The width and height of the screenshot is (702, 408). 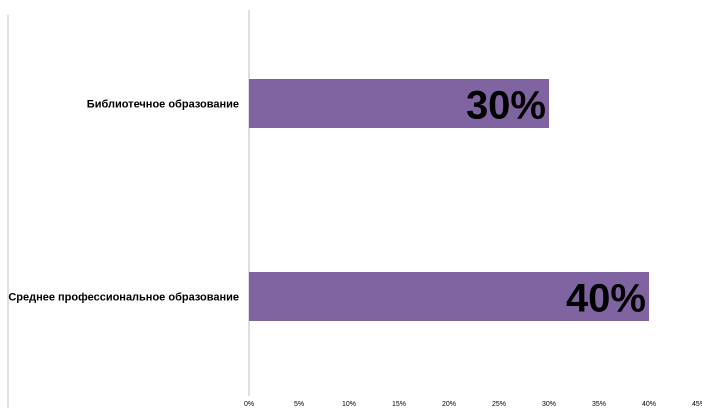 What do you see at coordinates (549, 404) in the screenshot?
I see `x-tick-label: 30%` at bounding box center [549, 404].